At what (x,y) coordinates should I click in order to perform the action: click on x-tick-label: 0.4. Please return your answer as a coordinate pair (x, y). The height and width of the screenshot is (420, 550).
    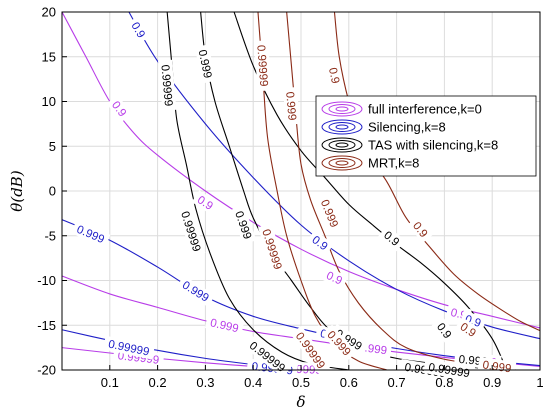
    Looking at the image, I should click on (253, 382).